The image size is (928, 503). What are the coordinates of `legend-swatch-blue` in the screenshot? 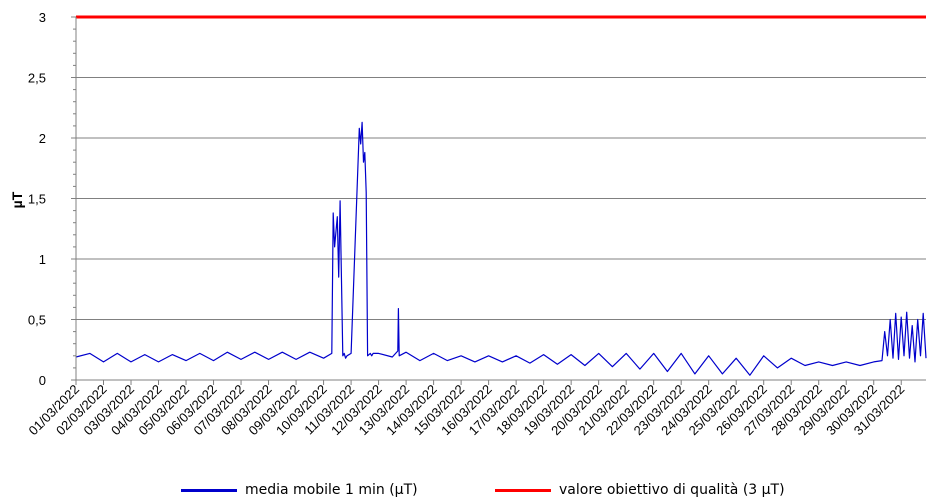 It's located at (209, 490).